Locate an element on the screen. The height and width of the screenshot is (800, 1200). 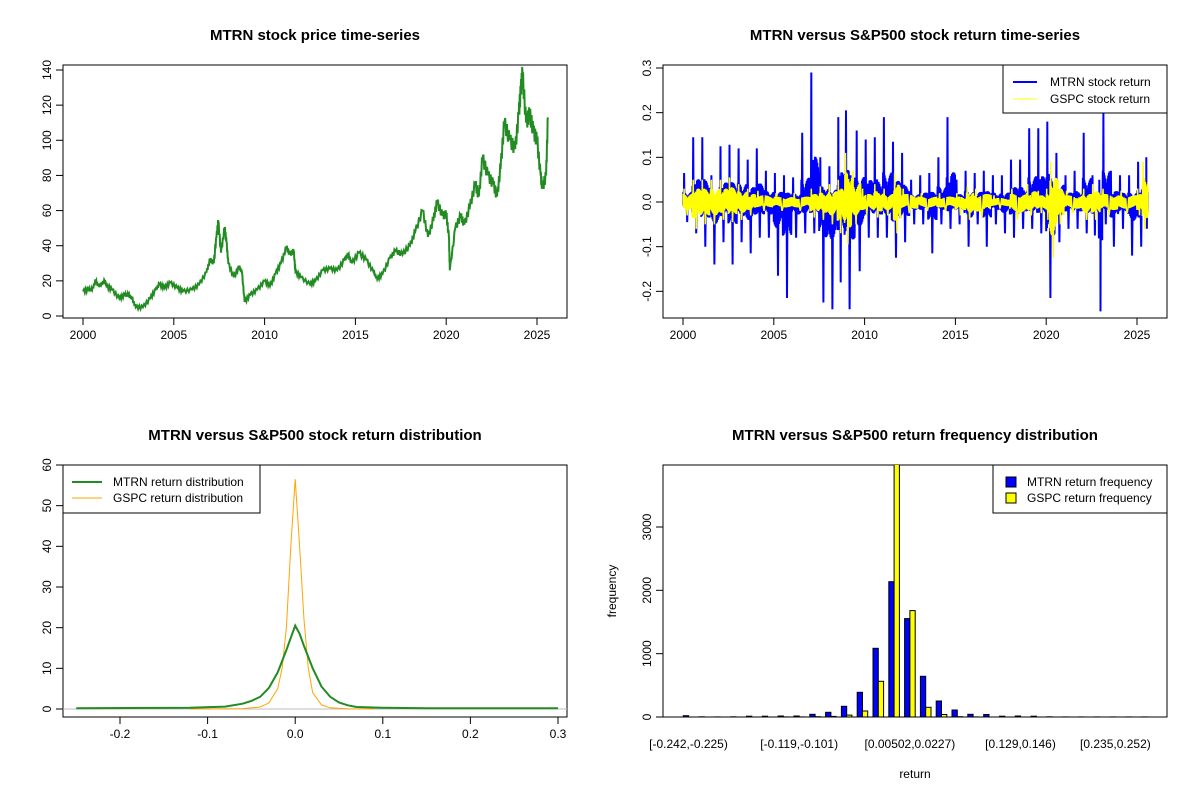
density-x-tick-label: 0.1 is located at coordinates (382, 734).